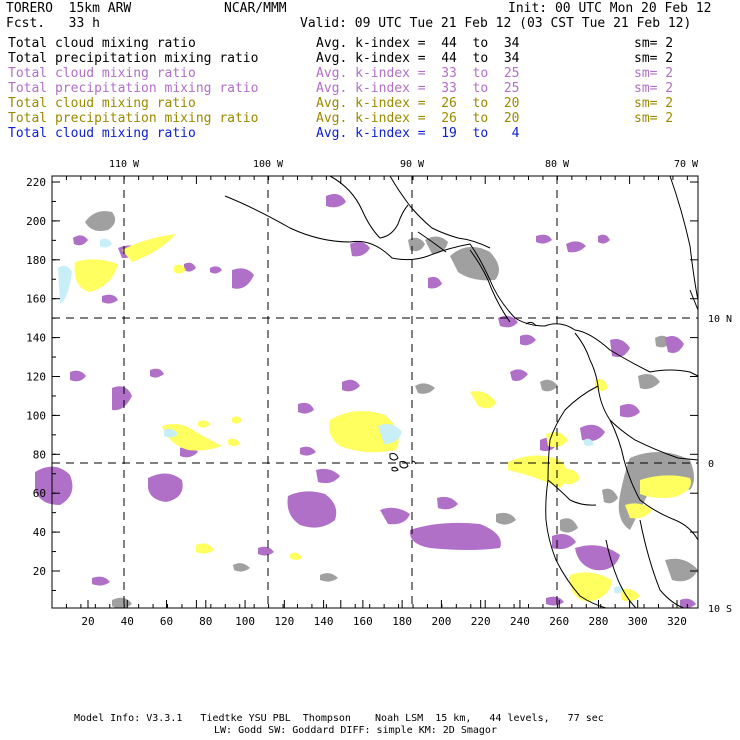 Image resolution: width=740 pixels, height=740 pixels. Describe the element at coordinates (124, 164) in the screenshot. I see `longitude-label: 110 W` at that location.